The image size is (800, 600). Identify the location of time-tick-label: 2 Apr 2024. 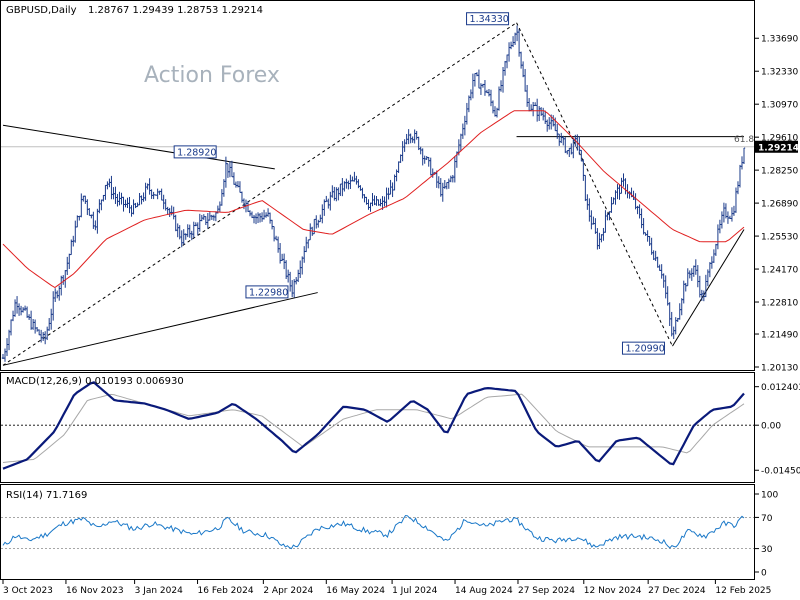
(288, 591).